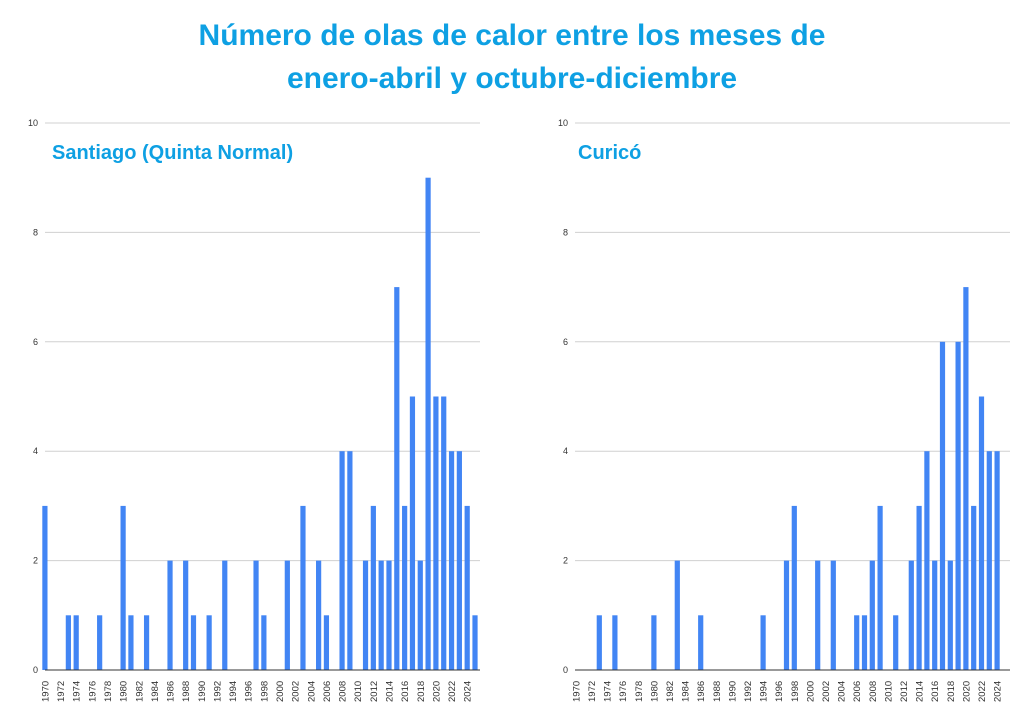 Image resolution: width=1024 pixels, height=720 pixels. Describe the element at coordinates (615, 642) in the screenshot. I see `bar-1975` at that location.